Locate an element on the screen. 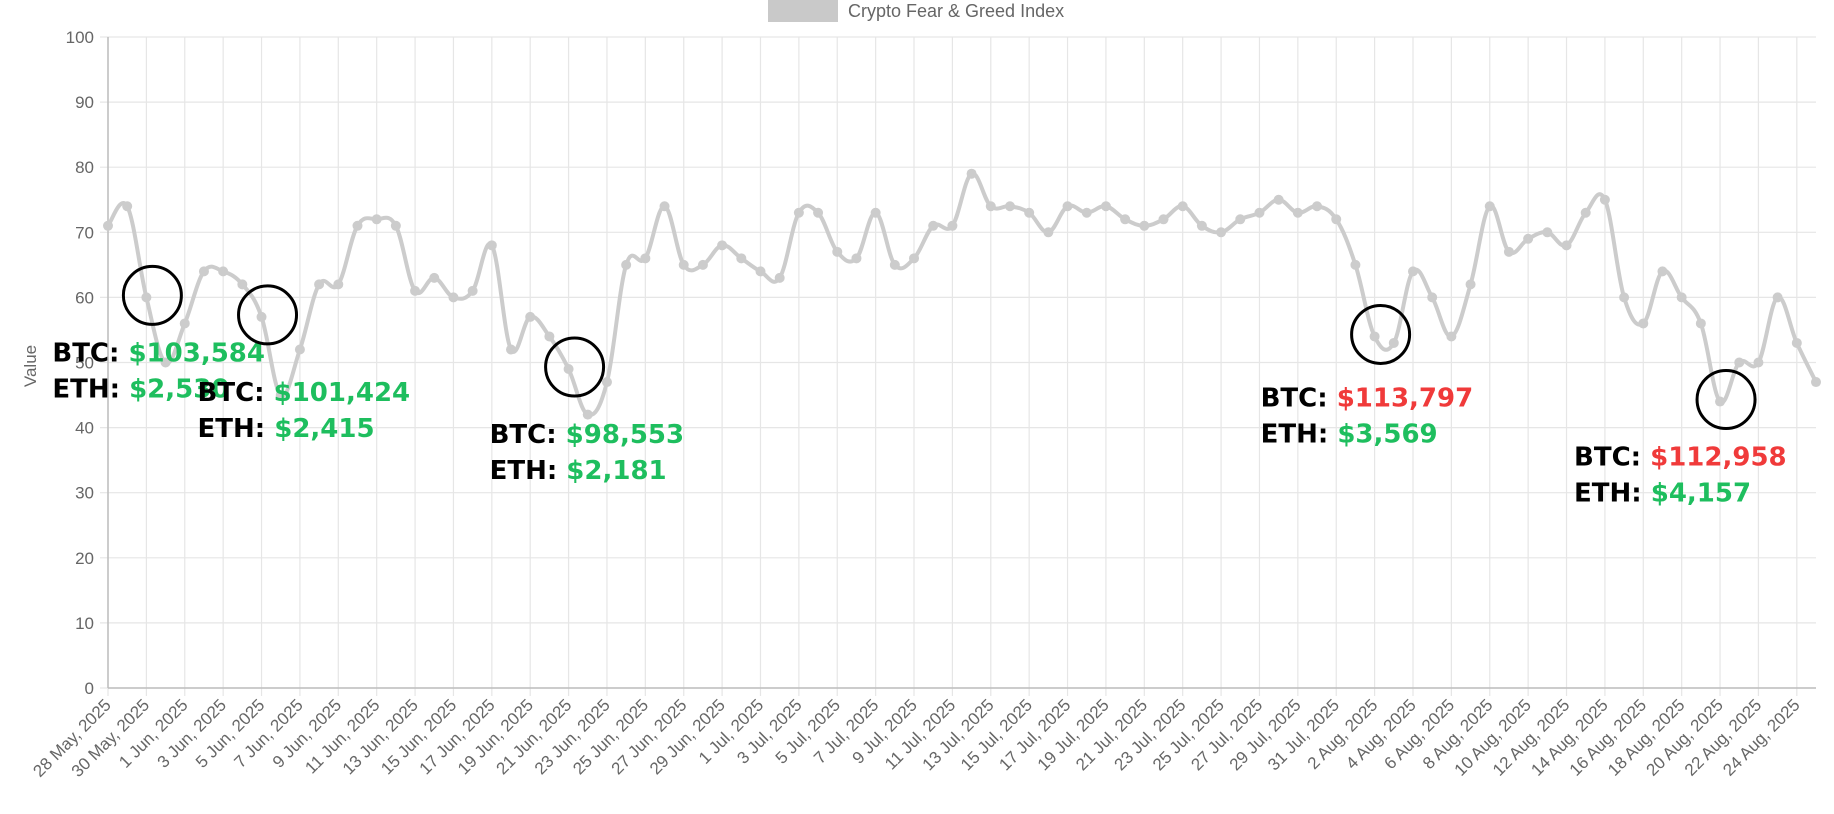 The height and width of the screenshot is (814, 1834). legend-label: Crypto Fear & Greed Index is located at coordinates (956, 11).